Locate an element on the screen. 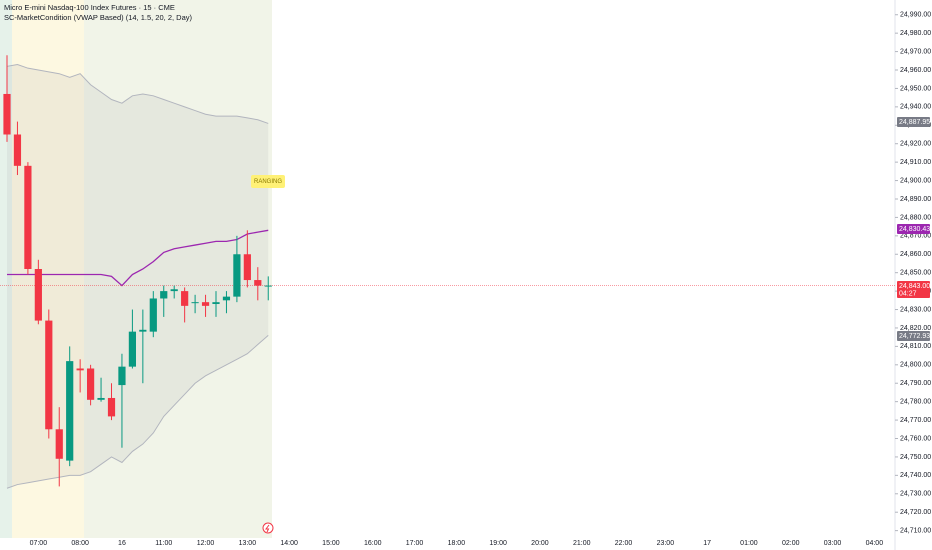  y-tick-label: 24,830.00 is located at coordinates (915, 309).